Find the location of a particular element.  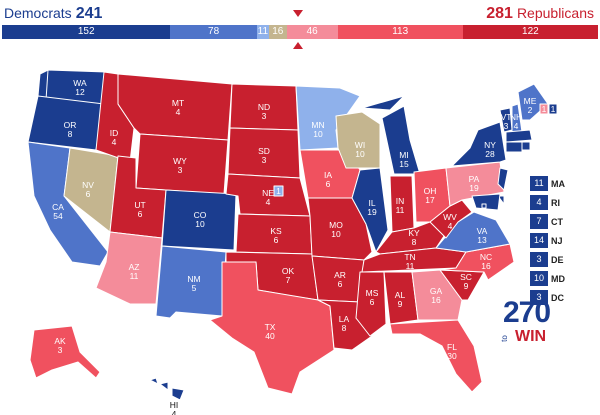

state-dc is located at coordinates (484, 206).